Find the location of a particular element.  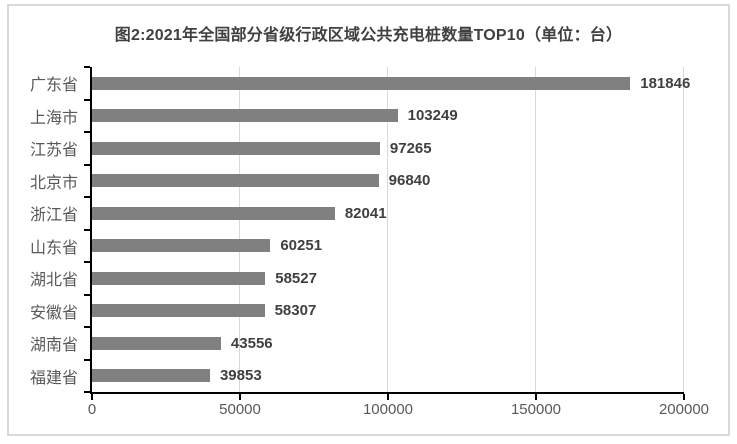

category-labels-container: 广东省上海市江苏省北京市浙江省山东省湖北省安徽省湖南省福建省 is located at coordinates (39, 229).